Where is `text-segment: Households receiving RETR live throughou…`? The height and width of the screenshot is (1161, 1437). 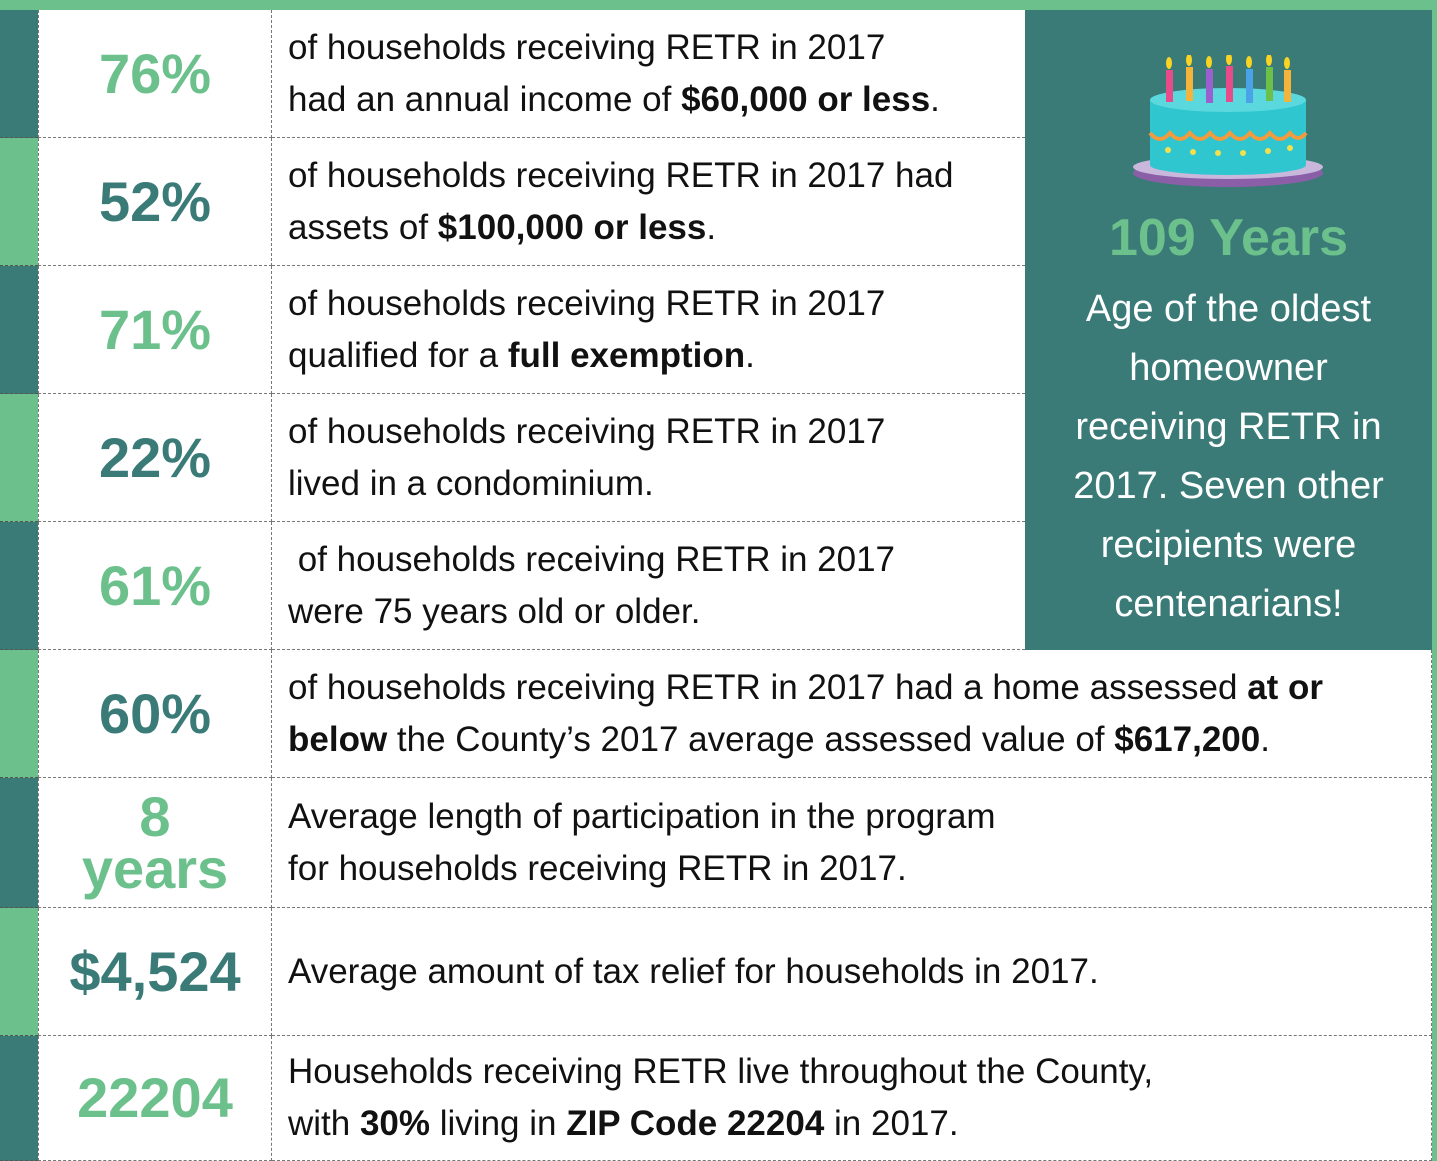 text-segment: Households receiving RETR live throughou… is located at coordinates (721, 1071).